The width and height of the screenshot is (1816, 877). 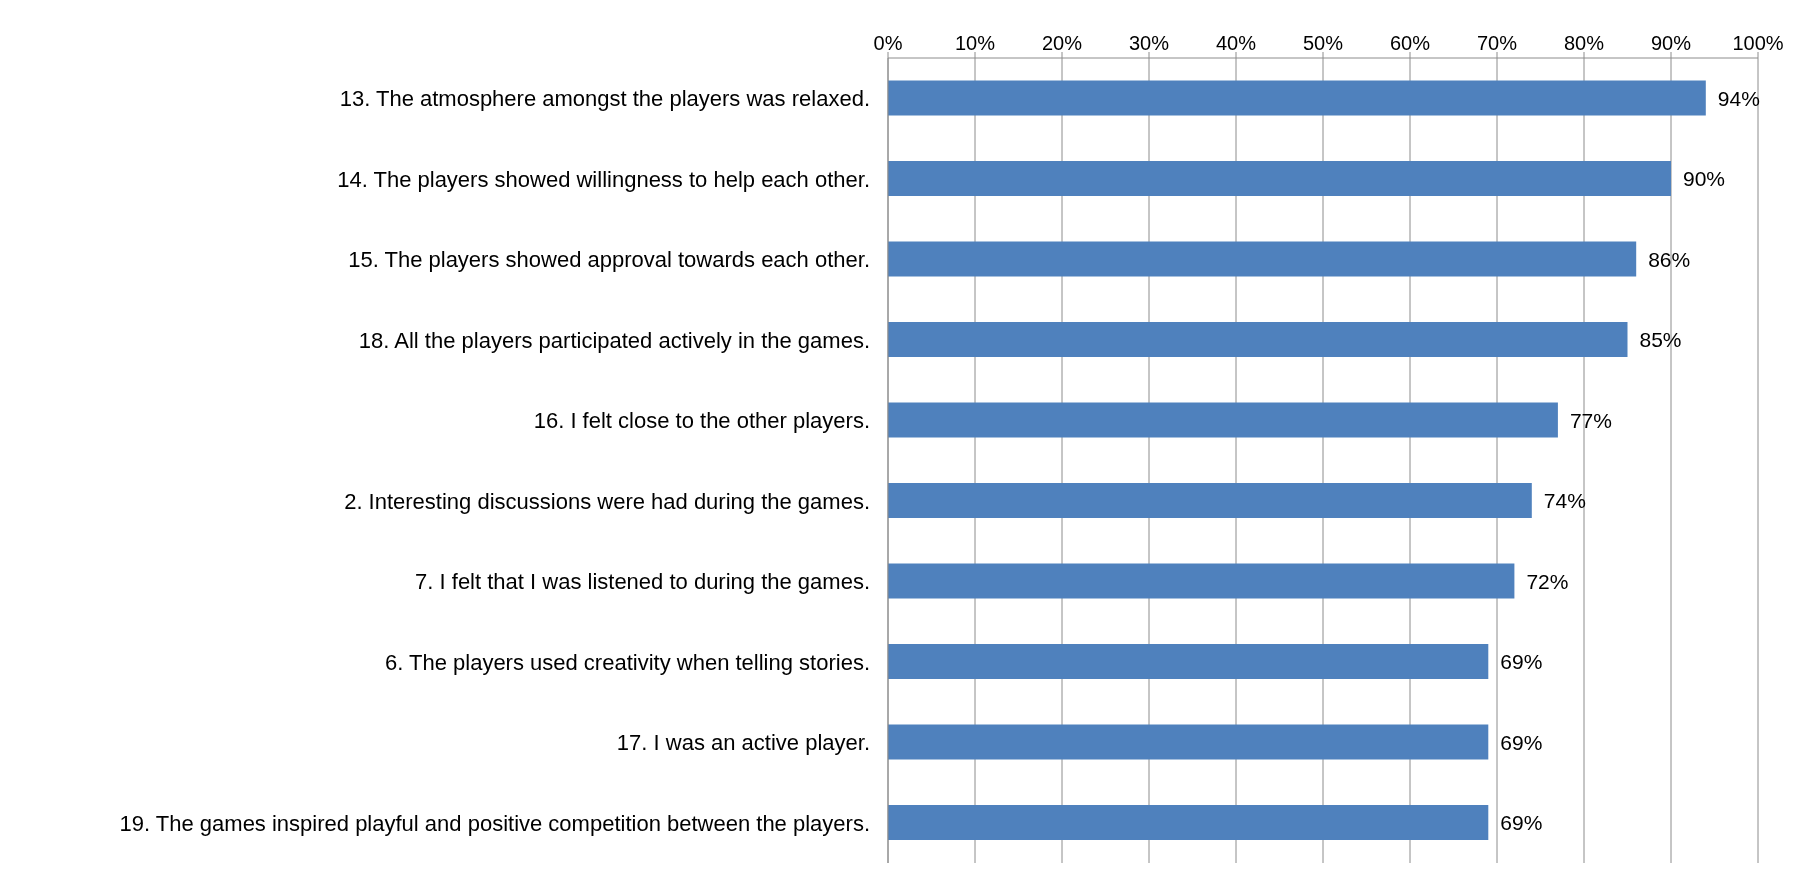 I want to click on x-tick-label: 90%, so click(x=1671, y=43).